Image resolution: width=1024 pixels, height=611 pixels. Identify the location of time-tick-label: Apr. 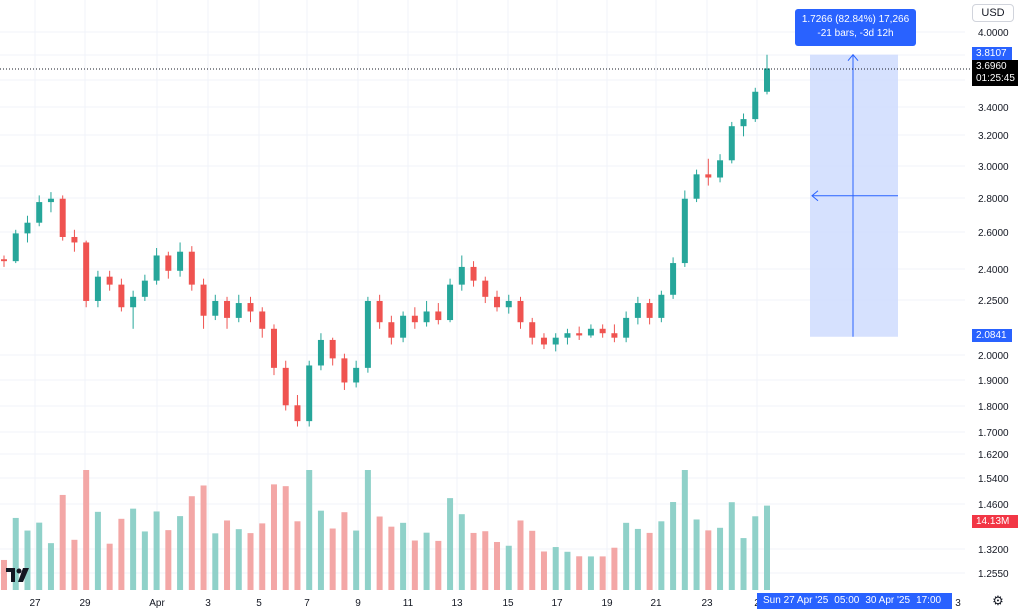
(157, 603).